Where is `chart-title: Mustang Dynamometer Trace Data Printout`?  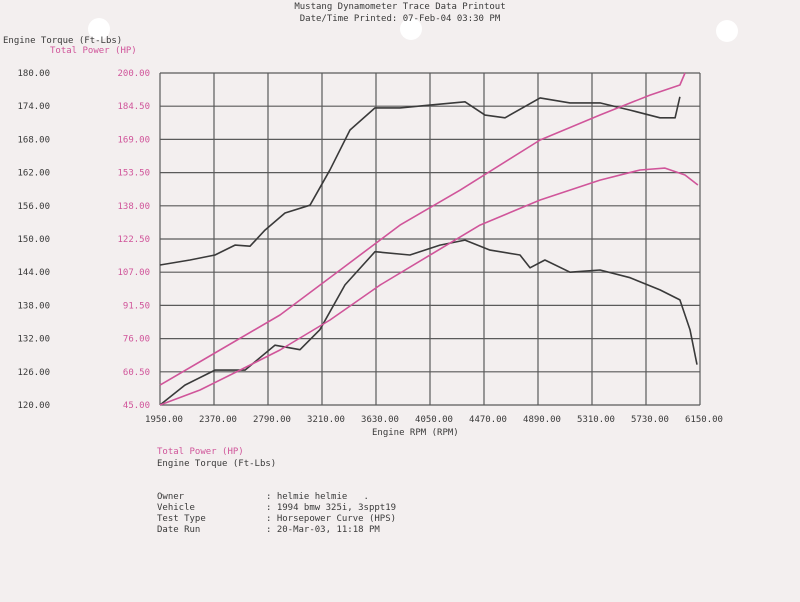
chart-title: Mustang Dynamometer Trace Data Printout is located at coordinates (400, 7).